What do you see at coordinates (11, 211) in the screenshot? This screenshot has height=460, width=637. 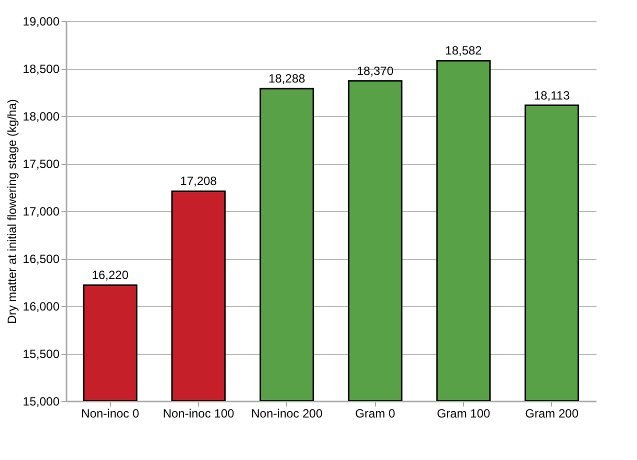 I see `y-axis-title: Dry matter at initial flowering stage (kg/ha)` at bounding box center [11, 211].